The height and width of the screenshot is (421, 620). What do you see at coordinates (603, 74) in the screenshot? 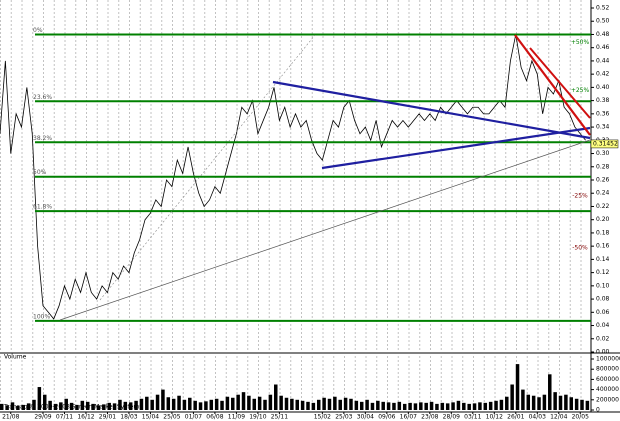
I see `y-tick-label: 0.42` at bounding box center [603, 74].